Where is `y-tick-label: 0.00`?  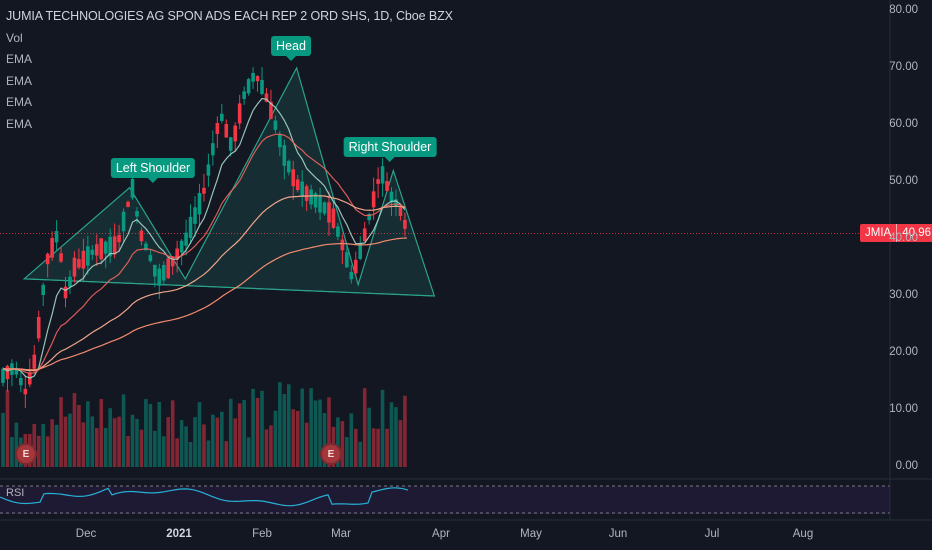 y-tick-label: 0.00 is located at coordinates (906, 466).